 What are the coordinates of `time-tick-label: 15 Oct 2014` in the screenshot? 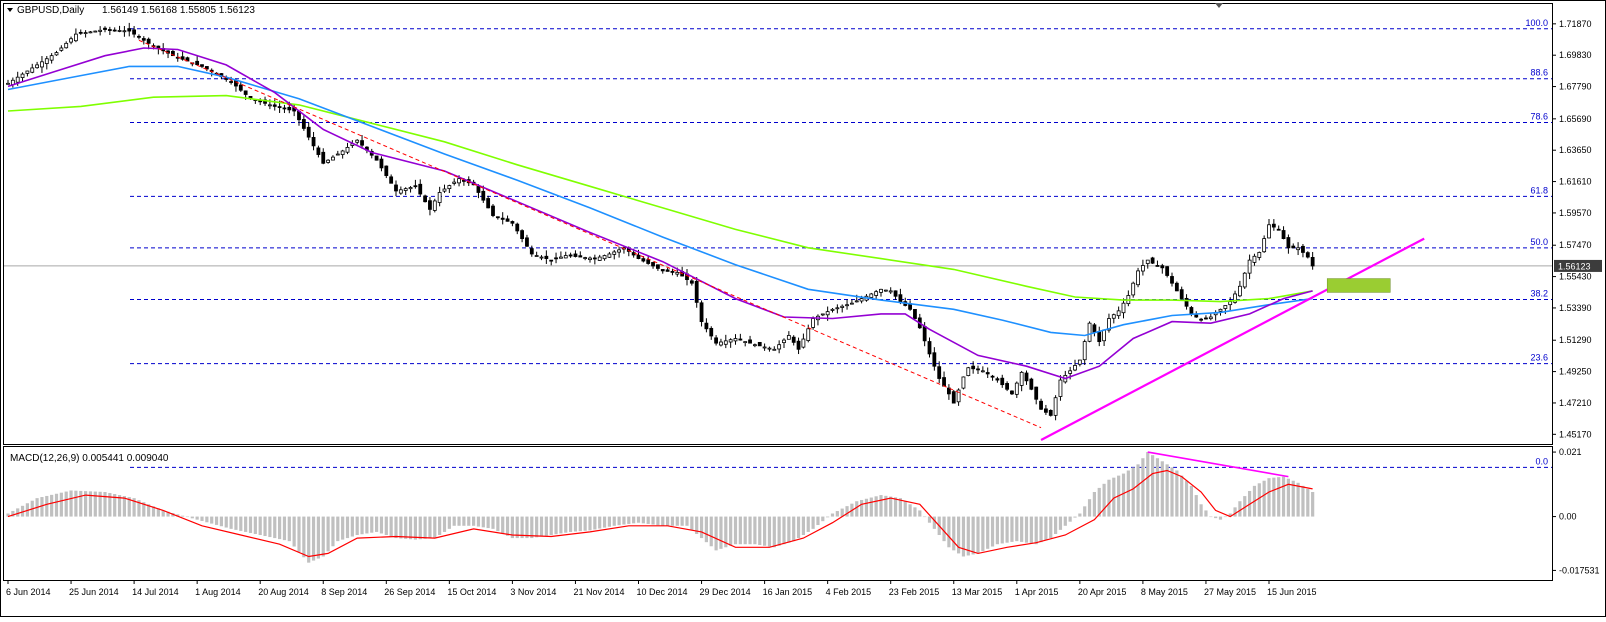 It's located at (471, 592).